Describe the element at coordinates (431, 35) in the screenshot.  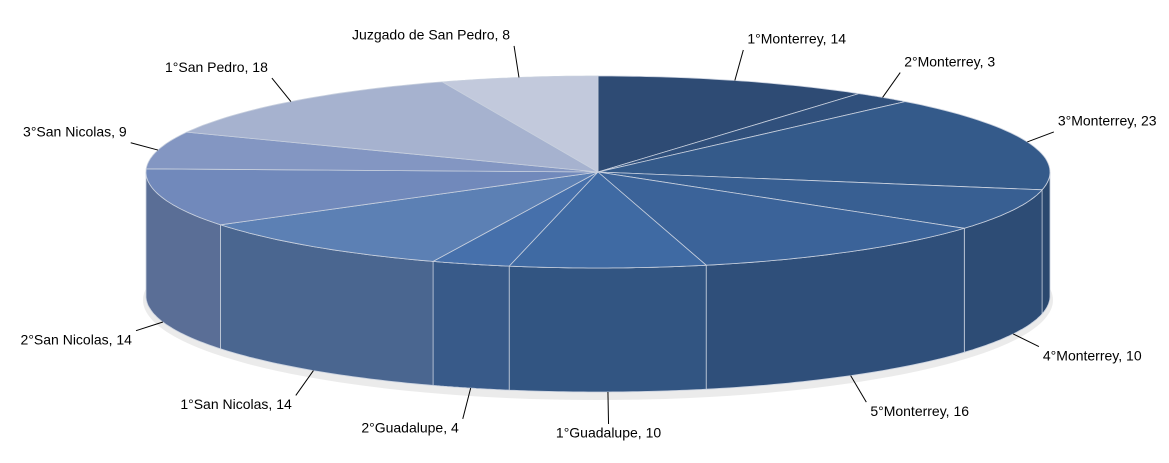
I see `data-label: Juzgado de San Pedro, 8` at that location.